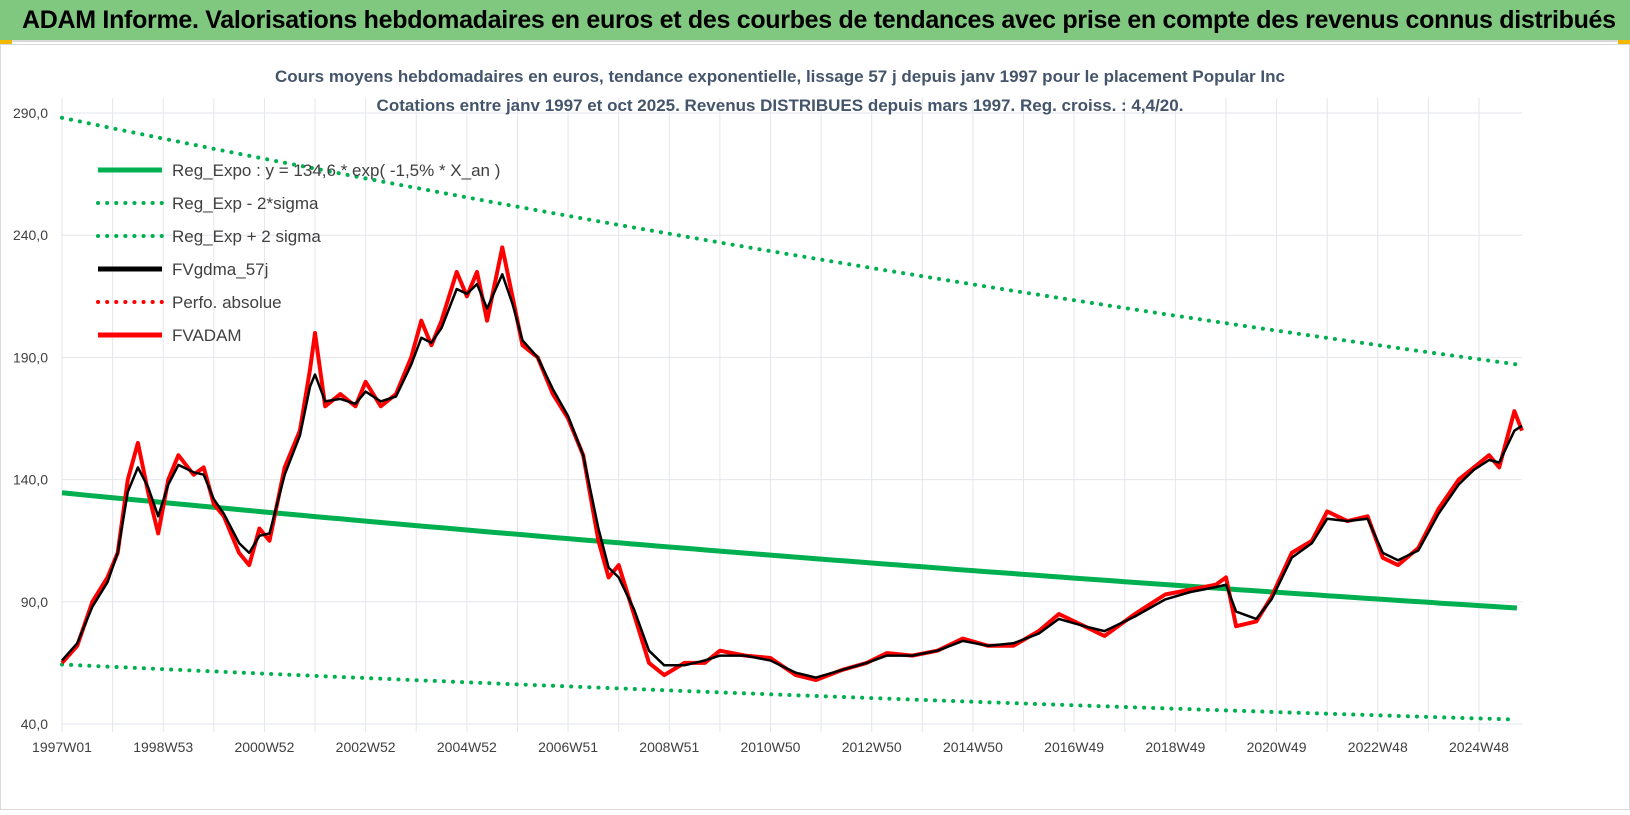  I want to click on reg-exp-minus-2sigma-line, so click(789, 692).